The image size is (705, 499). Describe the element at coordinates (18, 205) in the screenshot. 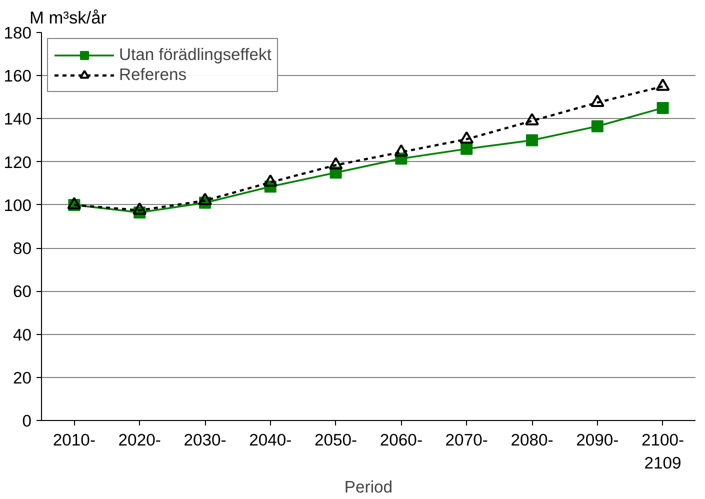

I see `y-tick-label: 100` at that location.